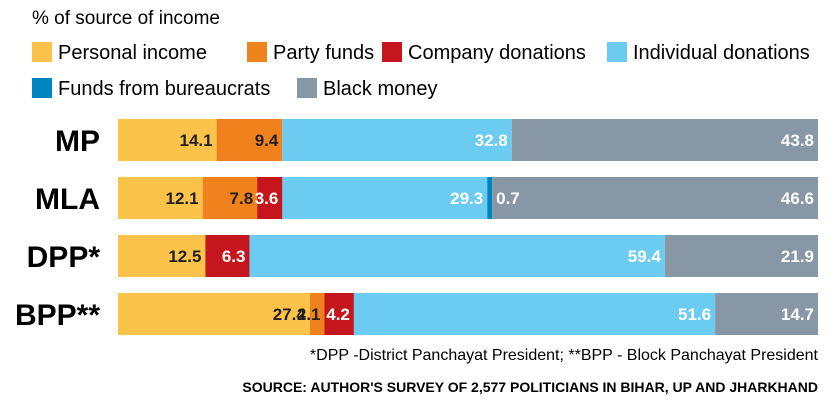 This screenshot has width=840, height=410. I want to click on category-label-bpp: BPP**, so click(57, 315).